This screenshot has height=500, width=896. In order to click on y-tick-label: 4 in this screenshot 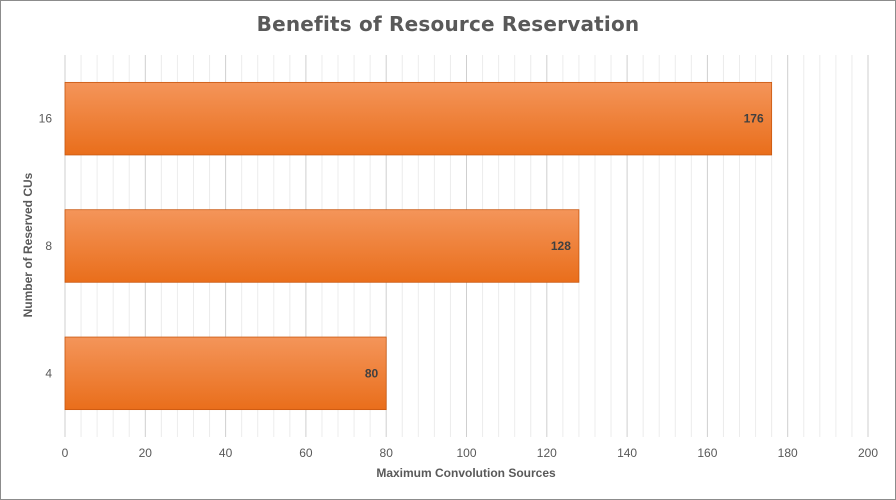, I will do `click(48, 373)`.